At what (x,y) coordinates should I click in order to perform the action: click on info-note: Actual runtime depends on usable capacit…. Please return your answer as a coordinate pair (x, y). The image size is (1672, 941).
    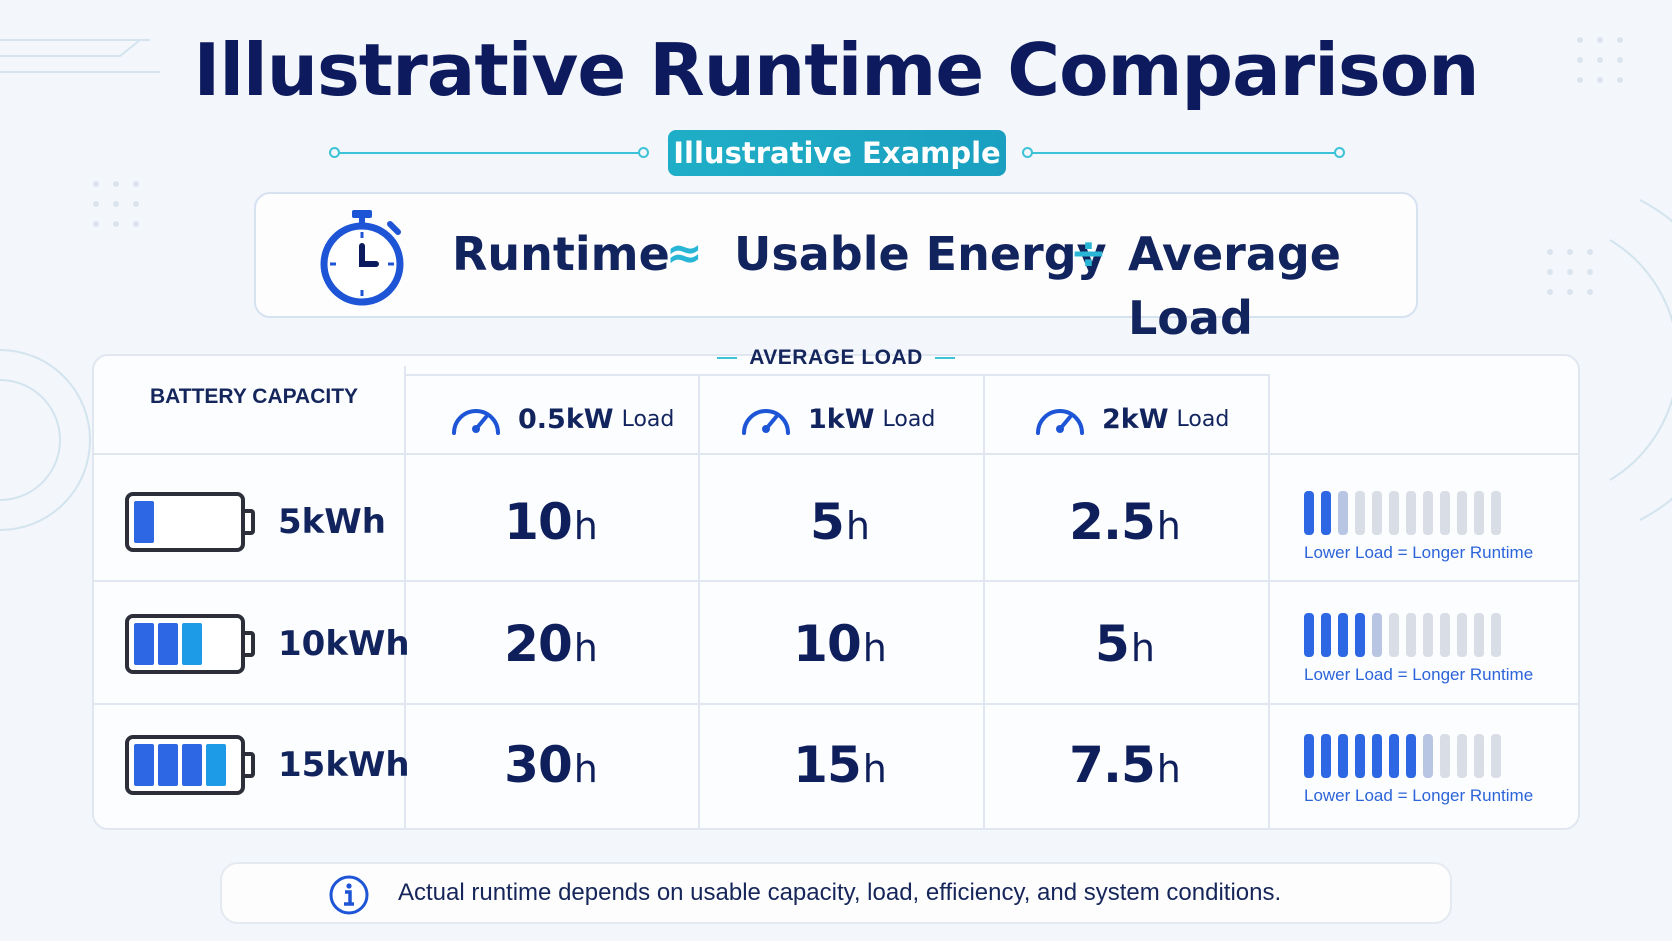
    Looking at the image, I should click on (836, 893).